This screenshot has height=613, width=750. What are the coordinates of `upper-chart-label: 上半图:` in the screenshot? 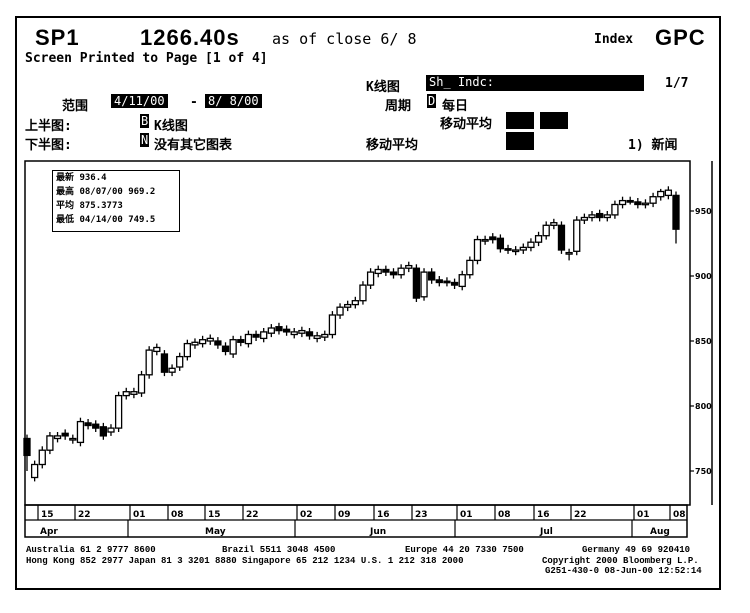 It's located at (48, 126).